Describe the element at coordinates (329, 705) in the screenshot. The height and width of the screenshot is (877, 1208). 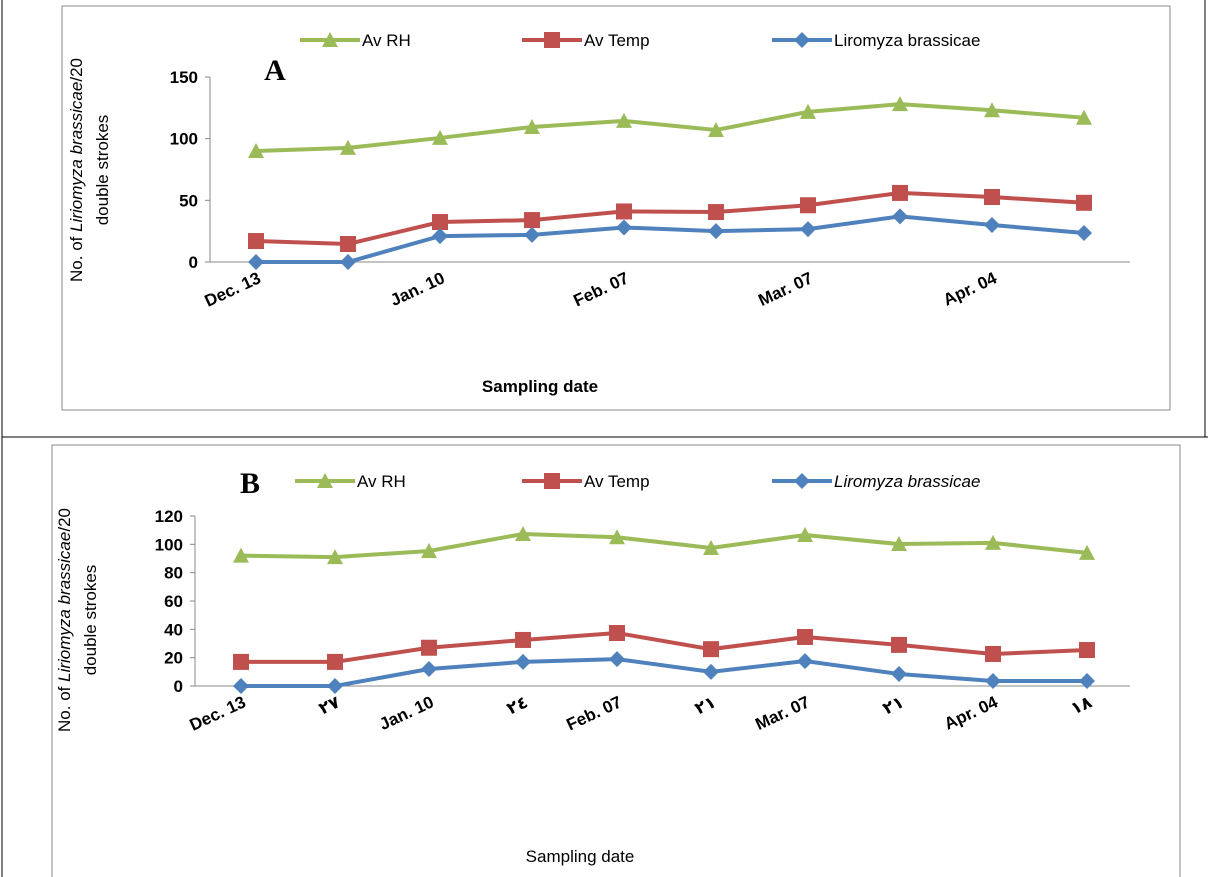
I see `x-tick-label: ٢٧` at that location.